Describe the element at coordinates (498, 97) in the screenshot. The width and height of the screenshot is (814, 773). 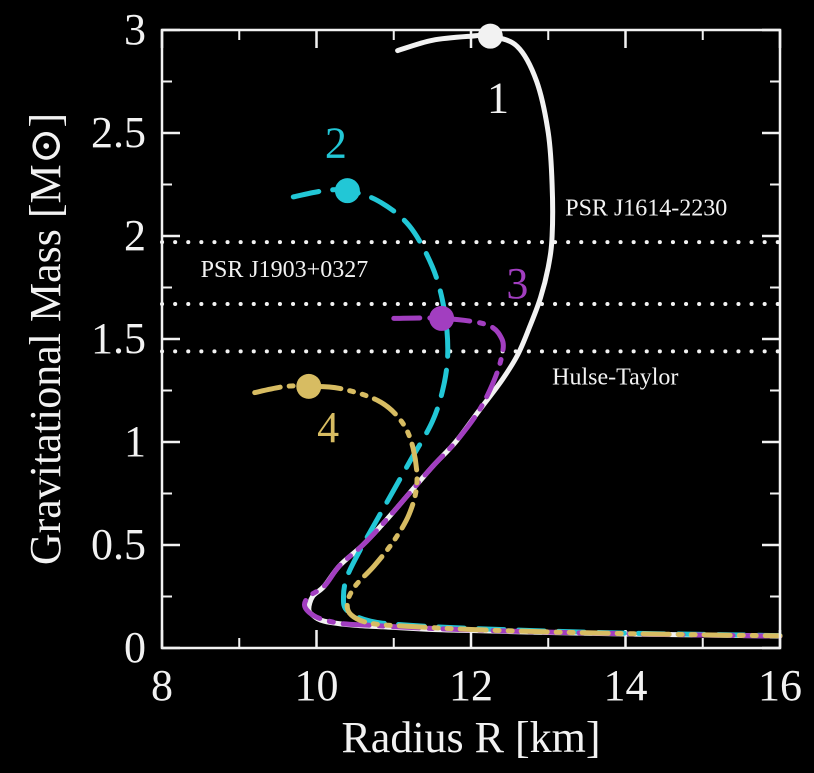
I see `curve-label-1: 1` at that location.